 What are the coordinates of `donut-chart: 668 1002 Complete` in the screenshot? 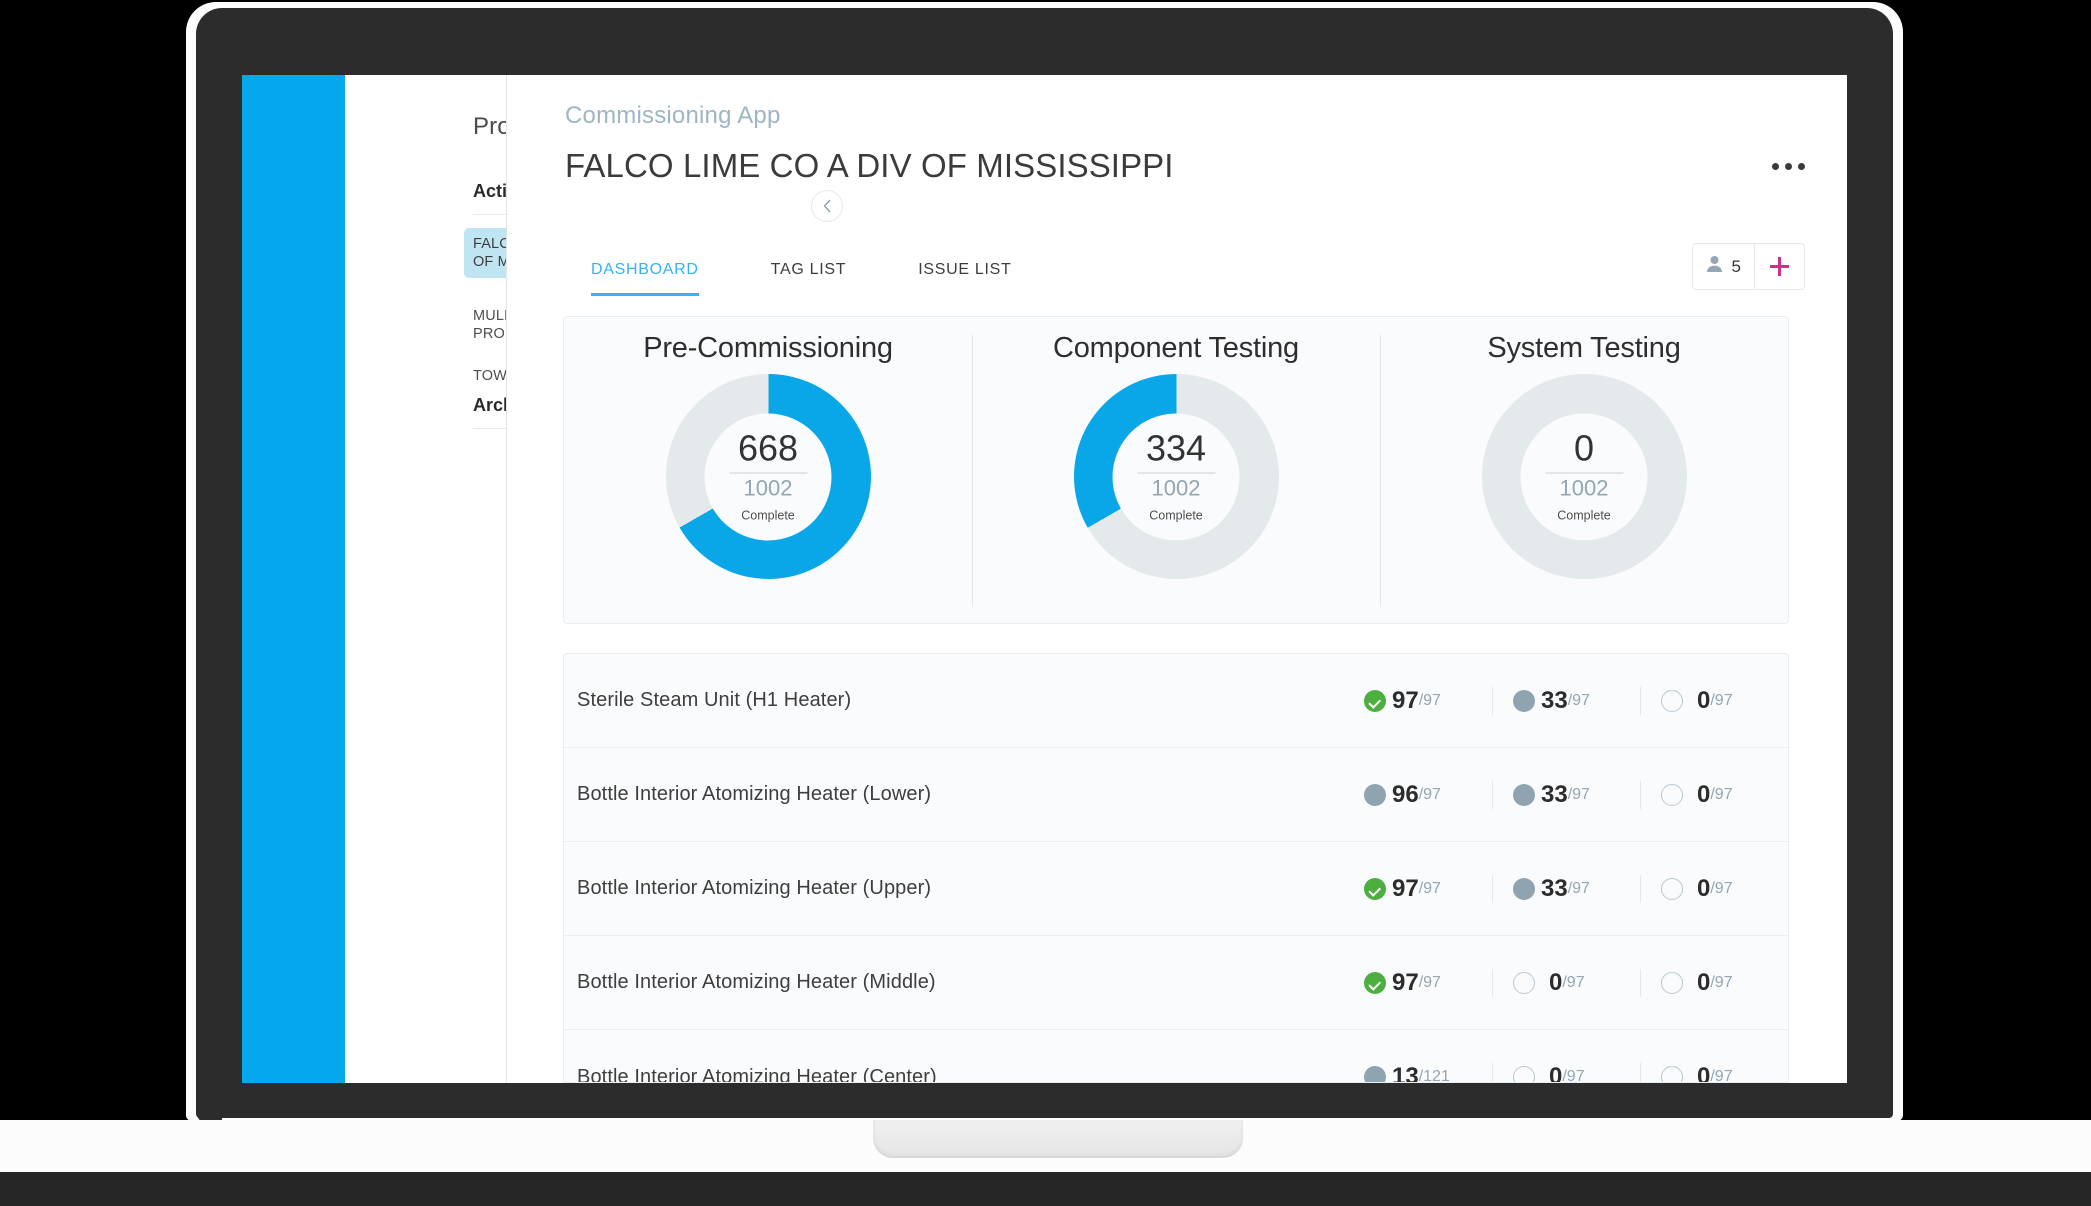 It's located at (768, 476).